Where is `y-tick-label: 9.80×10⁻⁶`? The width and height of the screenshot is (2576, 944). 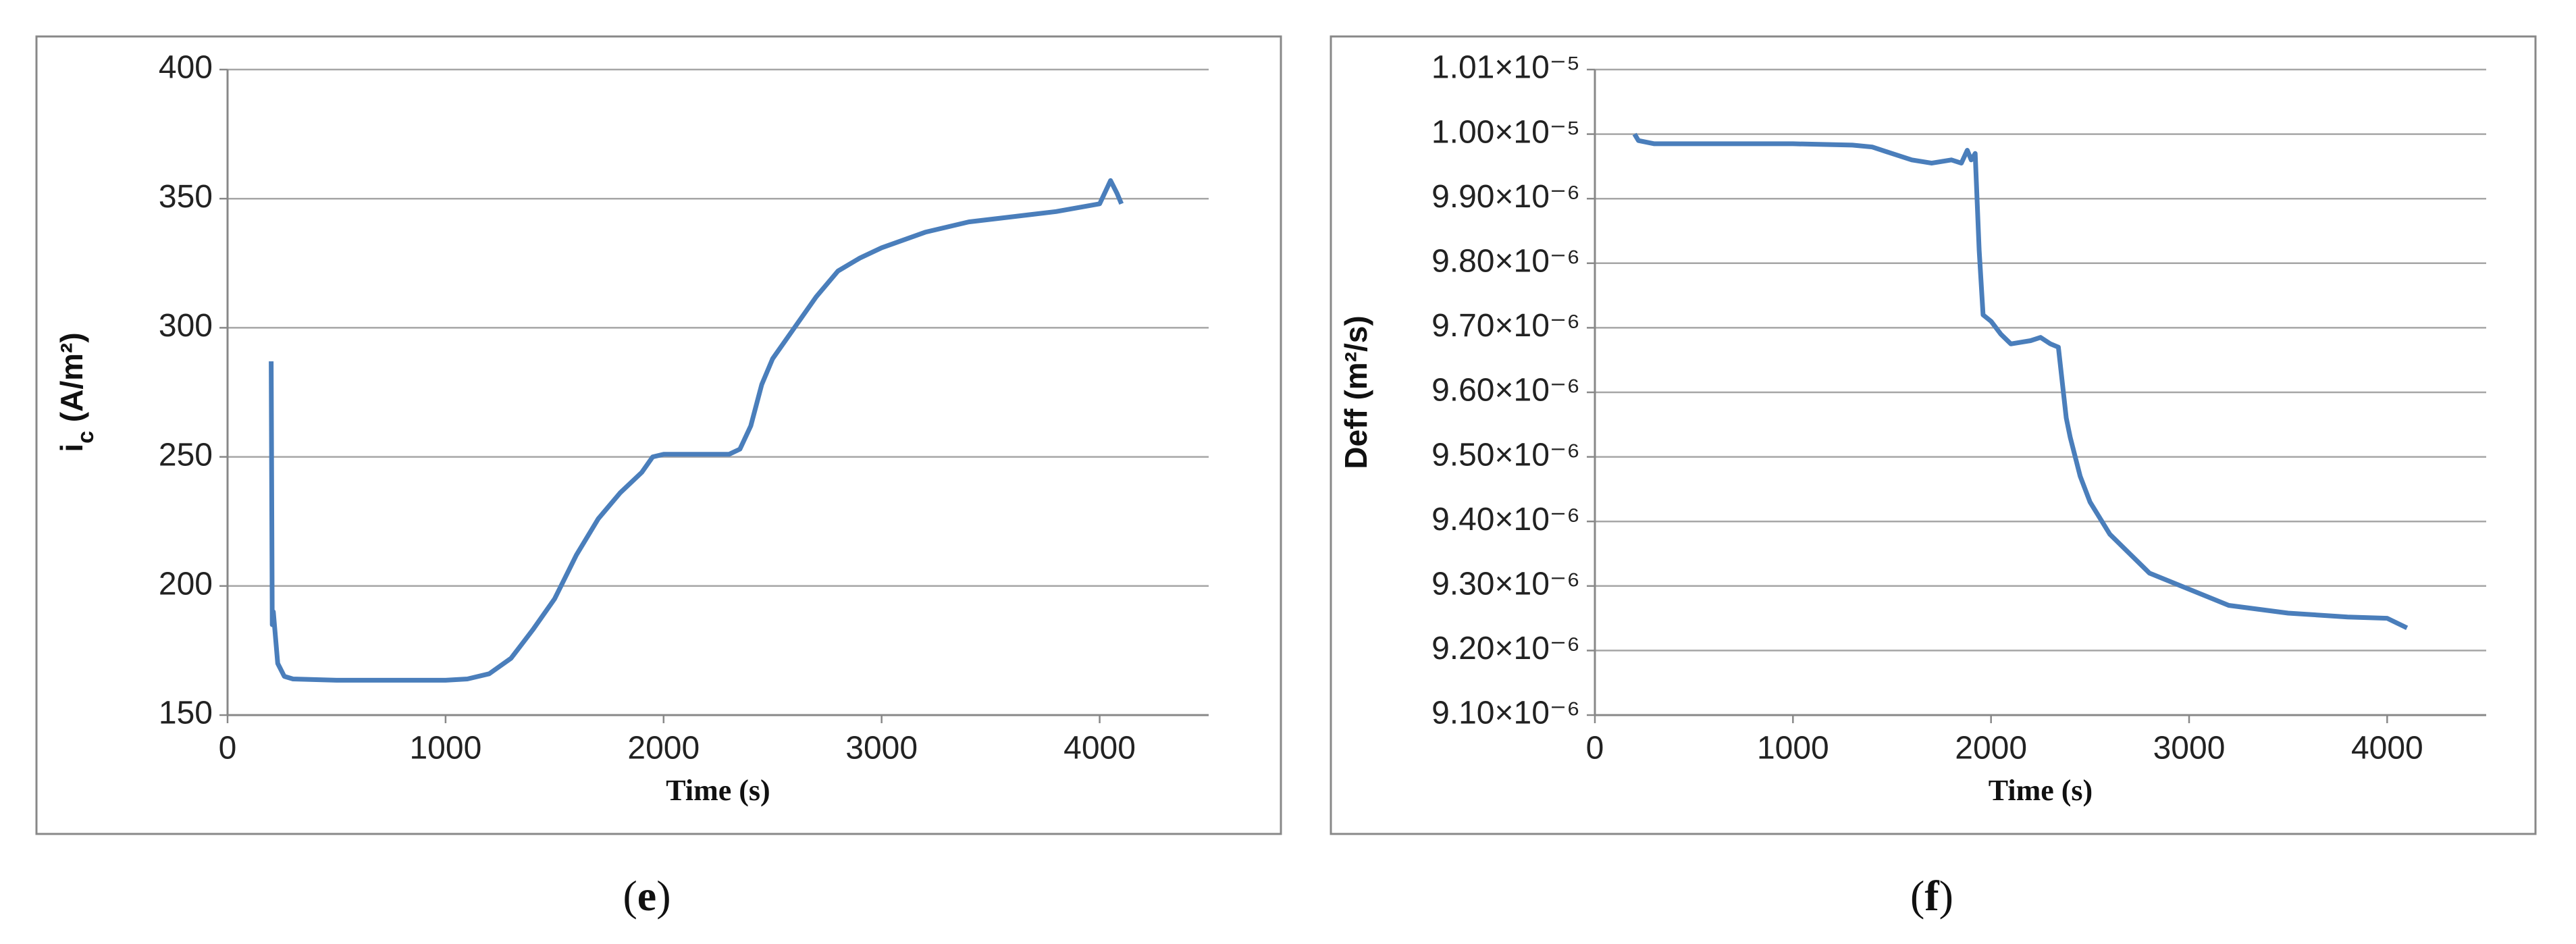
y-tick-label: 9.80×10⁻⁶ is located at coordinates (1506, 261).